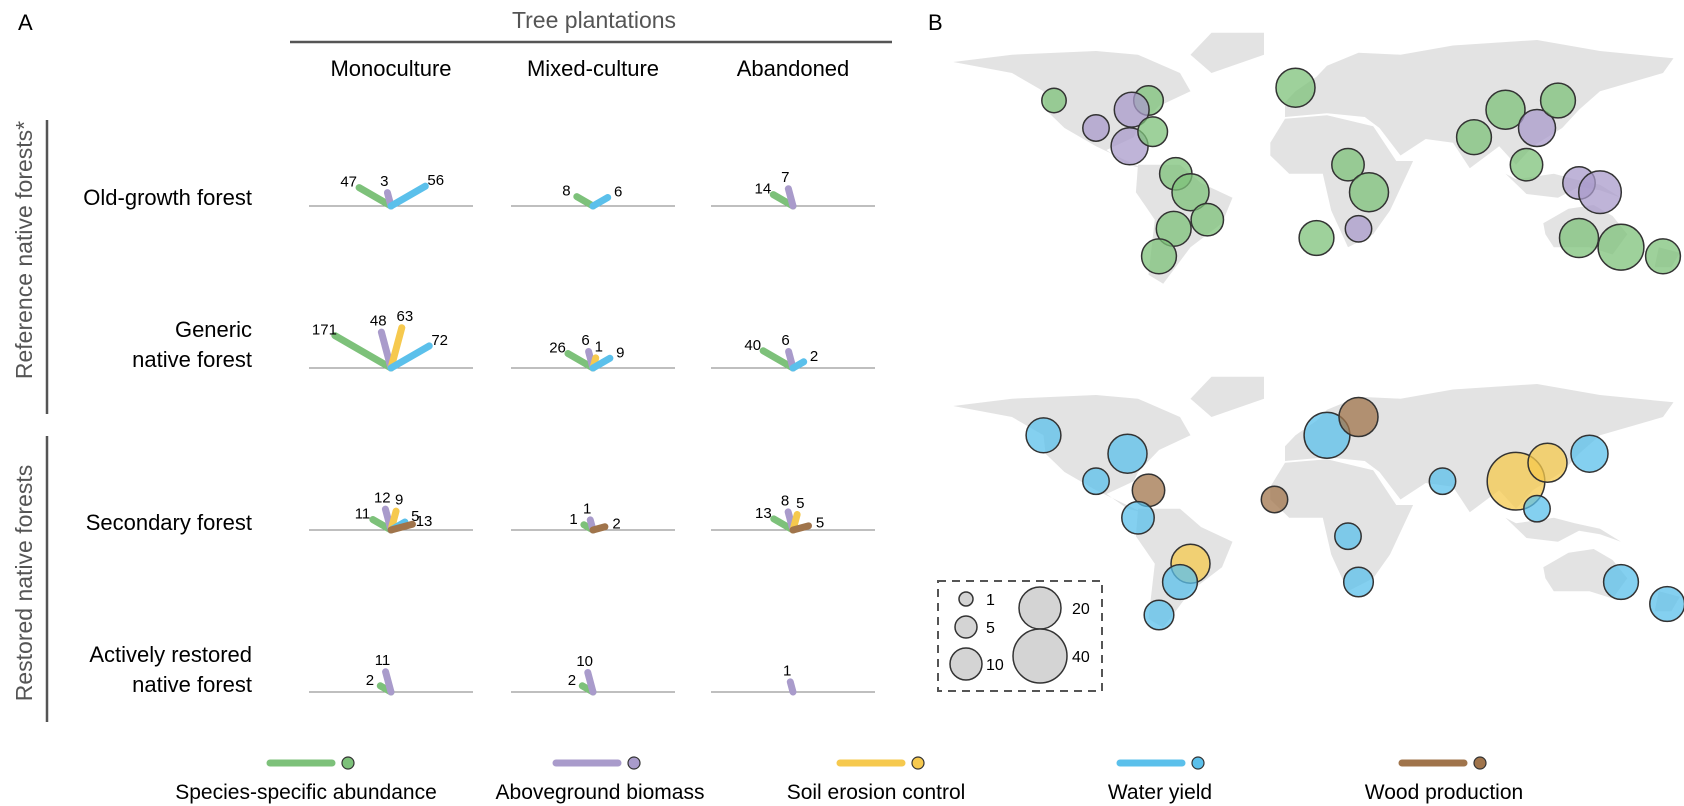 Image resolution: width=1684 pixels, height=806 pixels. I want to click on legend-swatch-dot-soil, so click(918, 763).